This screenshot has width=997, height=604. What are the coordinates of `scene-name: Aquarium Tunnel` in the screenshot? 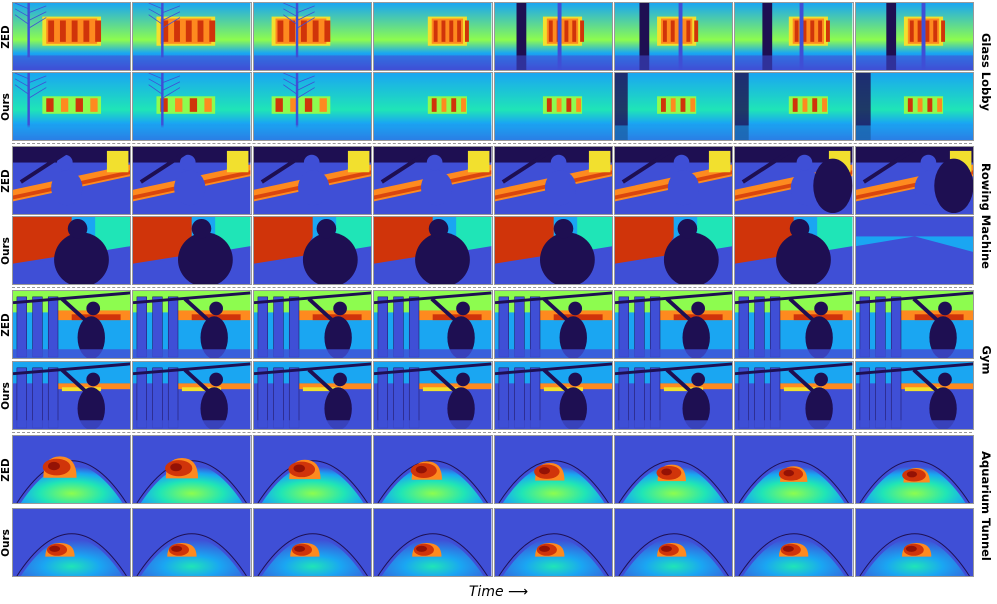 It's located at (986, 506).